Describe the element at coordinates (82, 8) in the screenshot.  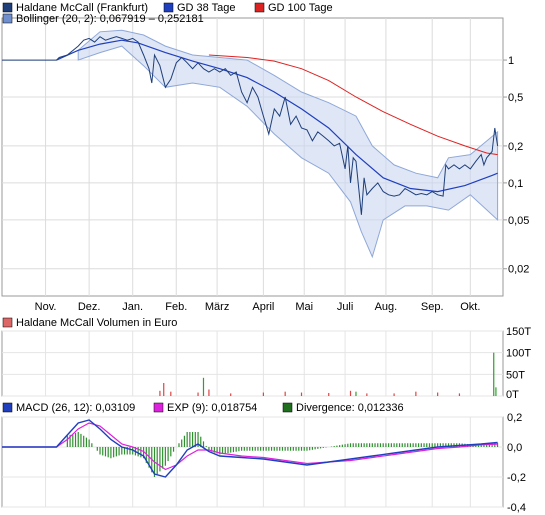
I see `legend-label-price: Haldane McCall (Frankfurt)` at that location.